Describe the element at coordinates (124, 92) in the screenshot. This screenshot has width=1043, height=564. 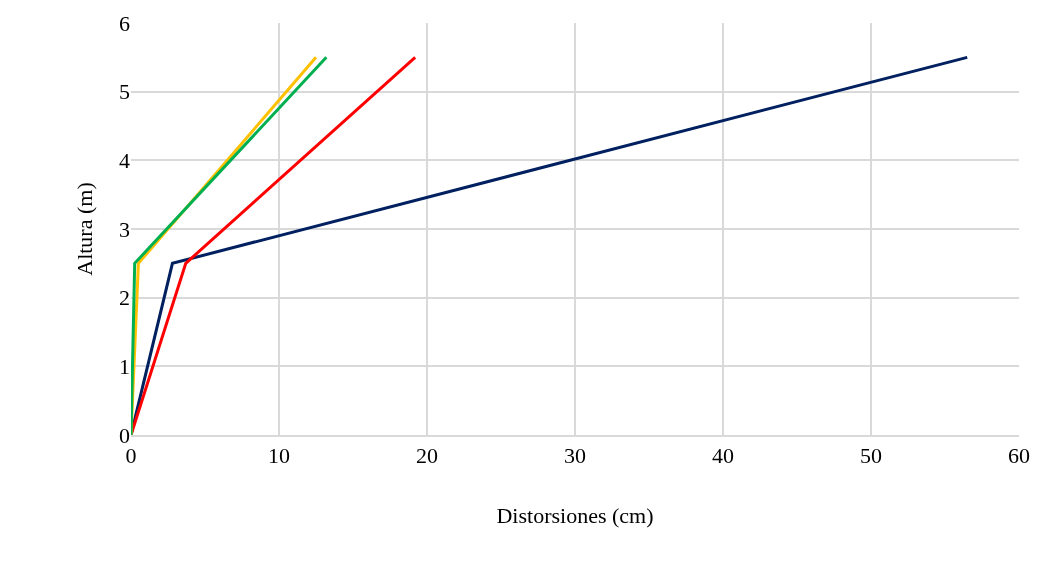
I see `y-tick-label: 5` at that location.